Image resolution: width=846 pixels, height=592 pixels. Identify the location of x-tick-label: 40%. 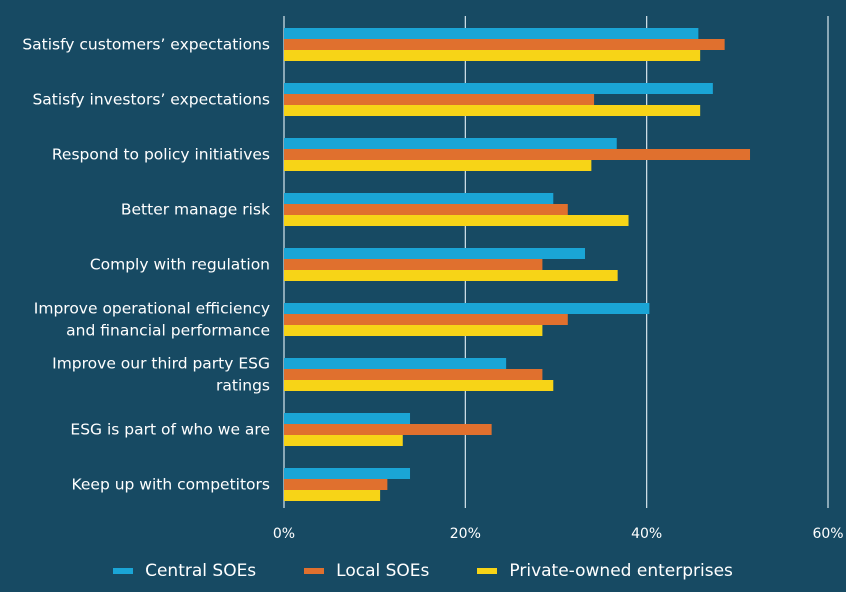
(646, 534).